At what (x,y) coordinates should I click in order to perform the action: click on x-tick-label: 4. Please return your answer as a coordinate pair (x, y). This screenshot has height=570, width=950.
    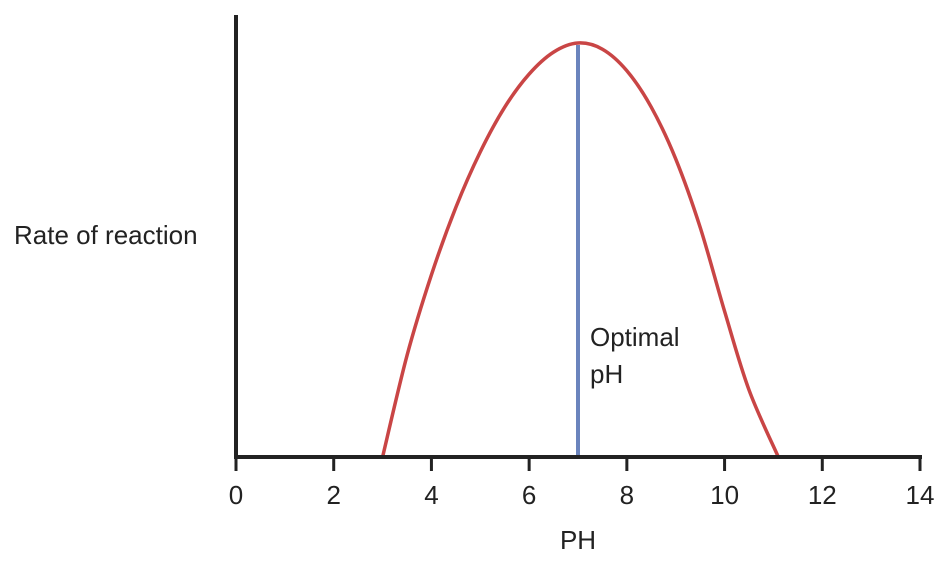
    Looking at the image, I should click on (431, 495).